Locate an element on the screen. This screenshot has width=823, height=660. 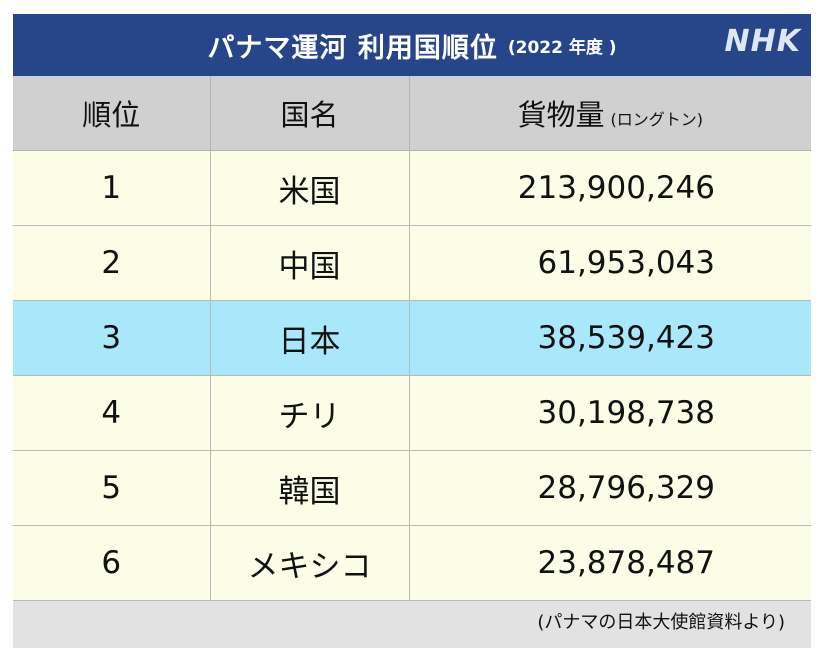
page-title: パナマ運河 利用国順位 is located at coordinates (352, 48).